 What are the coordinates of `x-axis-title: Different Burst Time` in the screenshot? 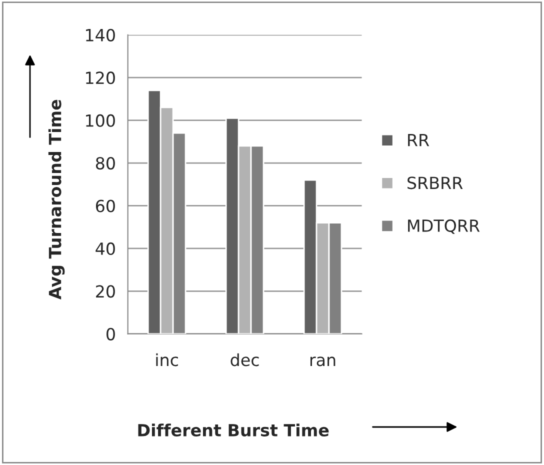 It's located at (233, 430).